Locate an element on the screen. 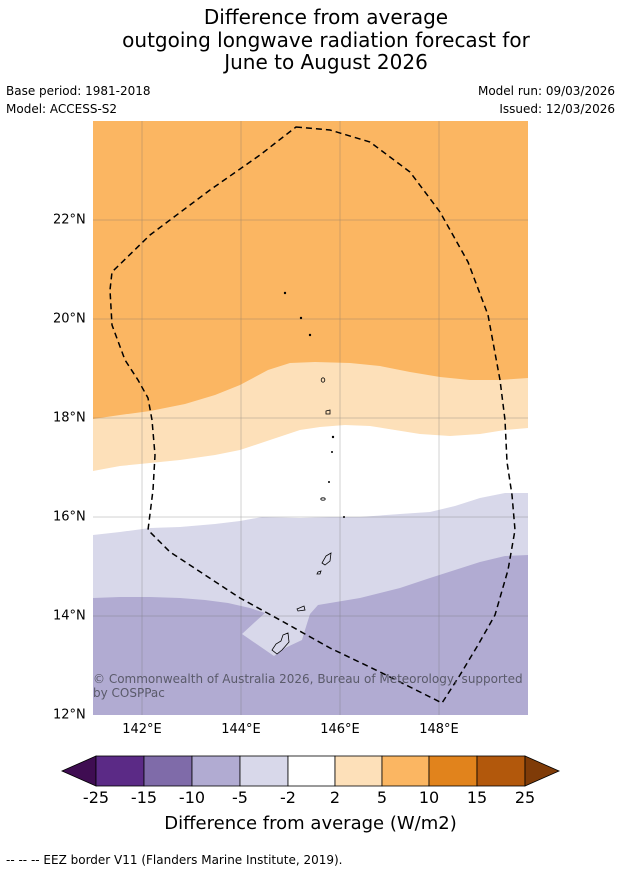 This screenshot has height=873, width=621. lon-tick-148: 148°E is located at coordinates (439, 729).